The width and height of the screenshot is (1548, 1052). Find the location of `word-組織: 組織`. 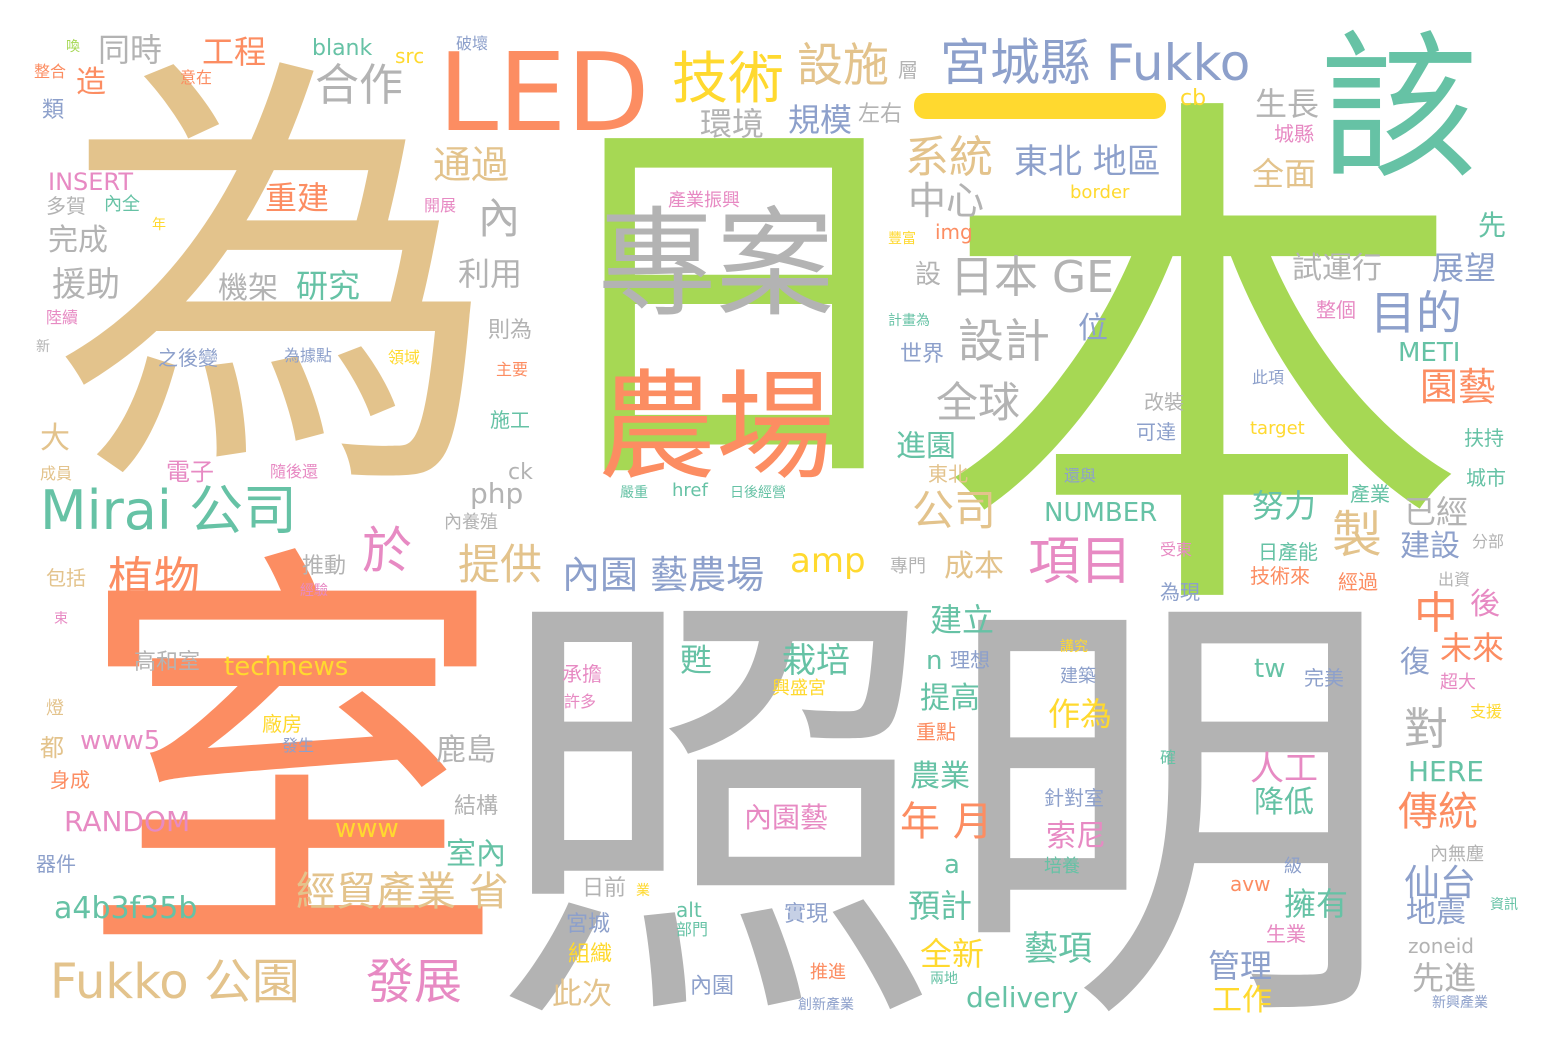

word-組織: 組織 is located at coordinates (590, 954).